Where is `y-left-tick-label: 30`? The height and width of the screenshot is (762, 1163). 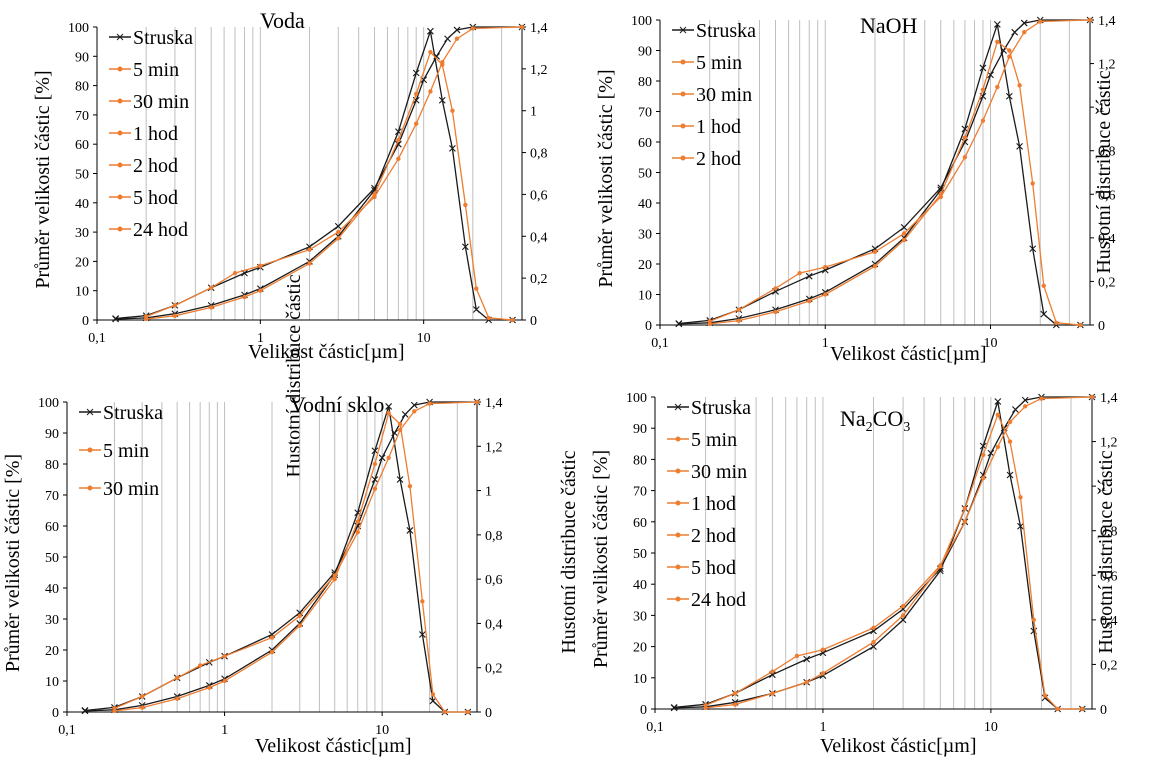
y-left-tick-label: 30 is located at coordinates (82, 233).